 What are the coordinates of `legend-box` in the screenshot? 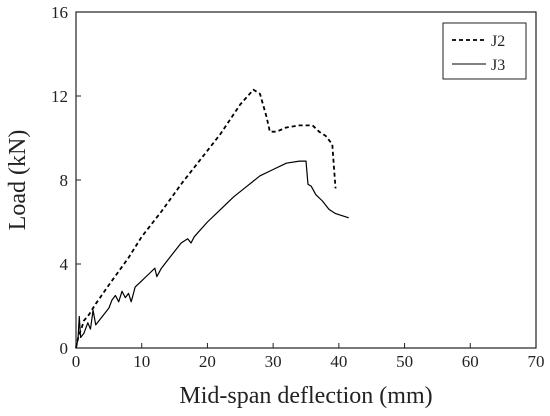 It's located at (484, 51).